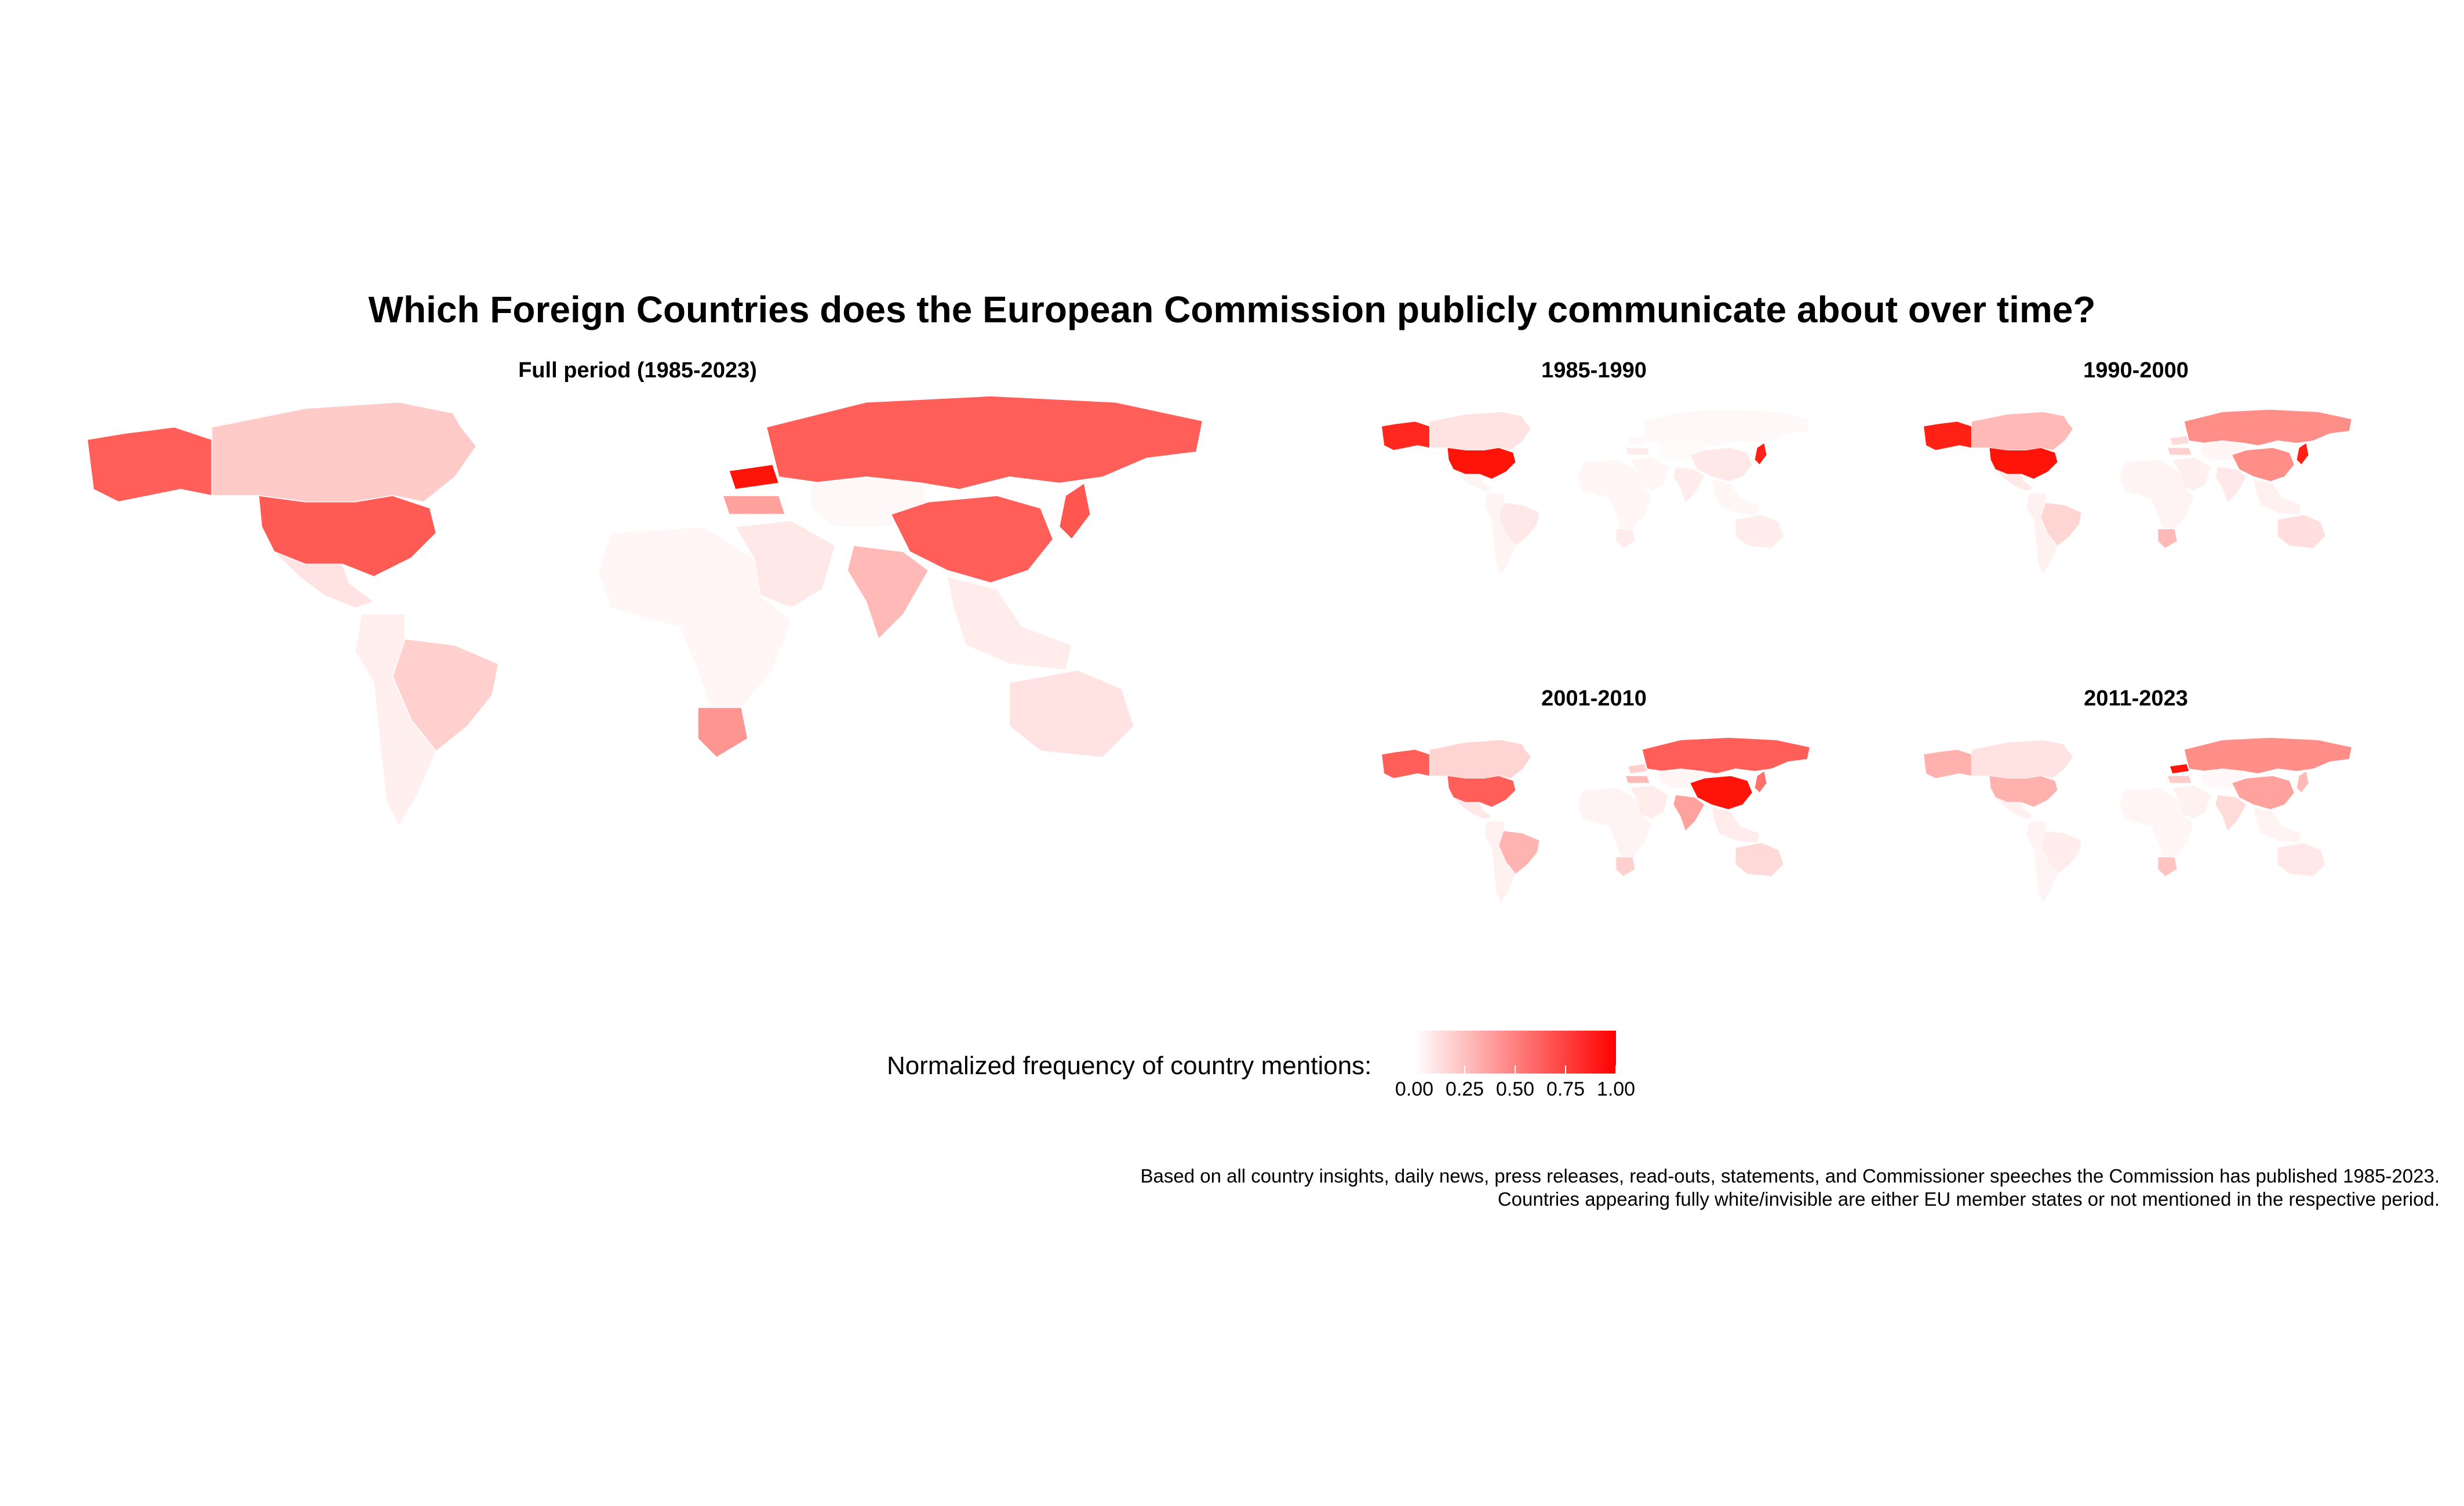 The width and height of the screenshot is (2464, 1506). I want to click on panel-title-2011-2023: 2011-2023, so click(2136, 699).